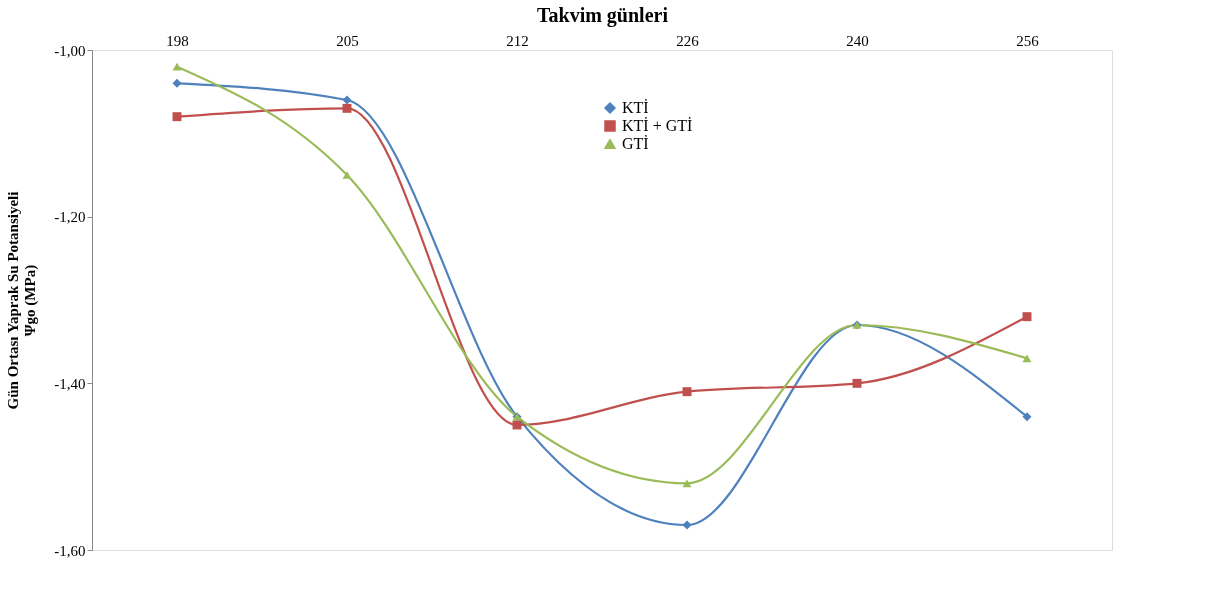 The image size is (1208, 610). What do you see at coordinates (22, 300) in the screenshot?
I see `y-axis-title: Gün Ortası Yaprak Su Potansiyeli Ψgo (MPa)` at bounding box center [22, 300].